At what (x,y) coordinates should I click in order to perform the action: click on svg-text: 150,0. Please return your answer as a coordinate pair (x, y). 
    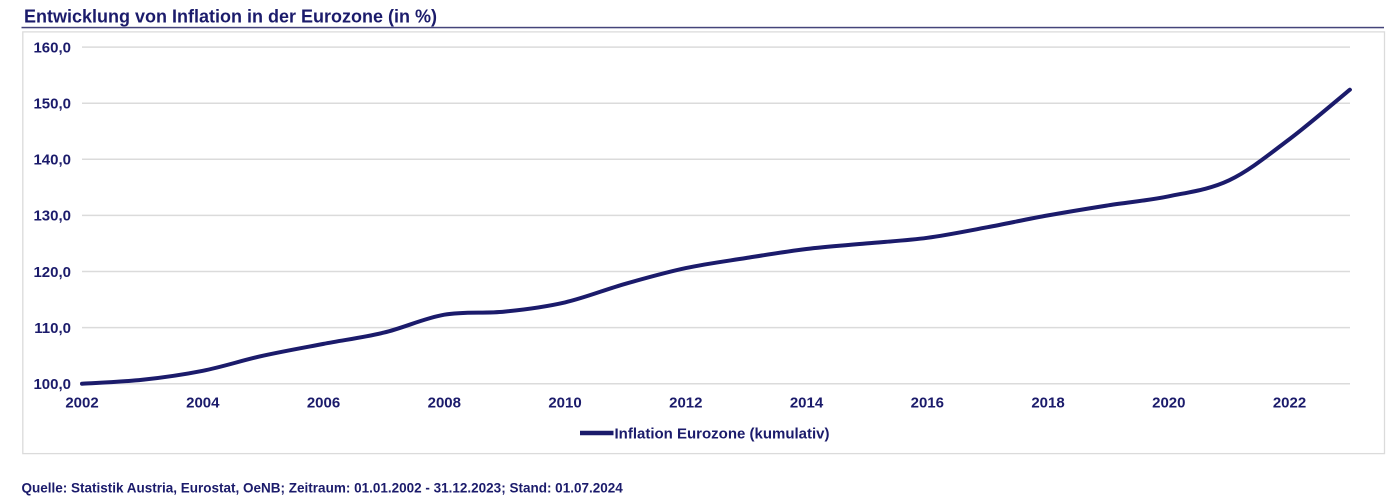
    Looking at the image, I should click on (52, 104).